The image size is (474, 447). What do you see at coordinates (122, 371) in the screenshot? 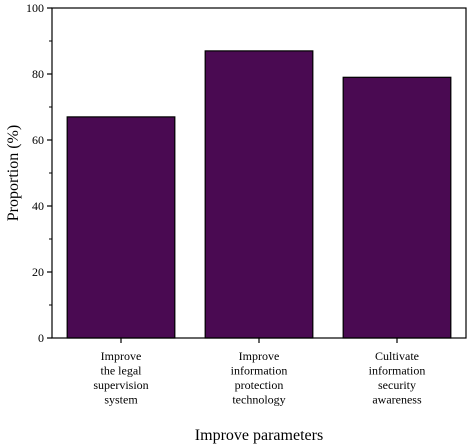
I see `x-category-label-line: the legal` at bounding box center [122, 371].